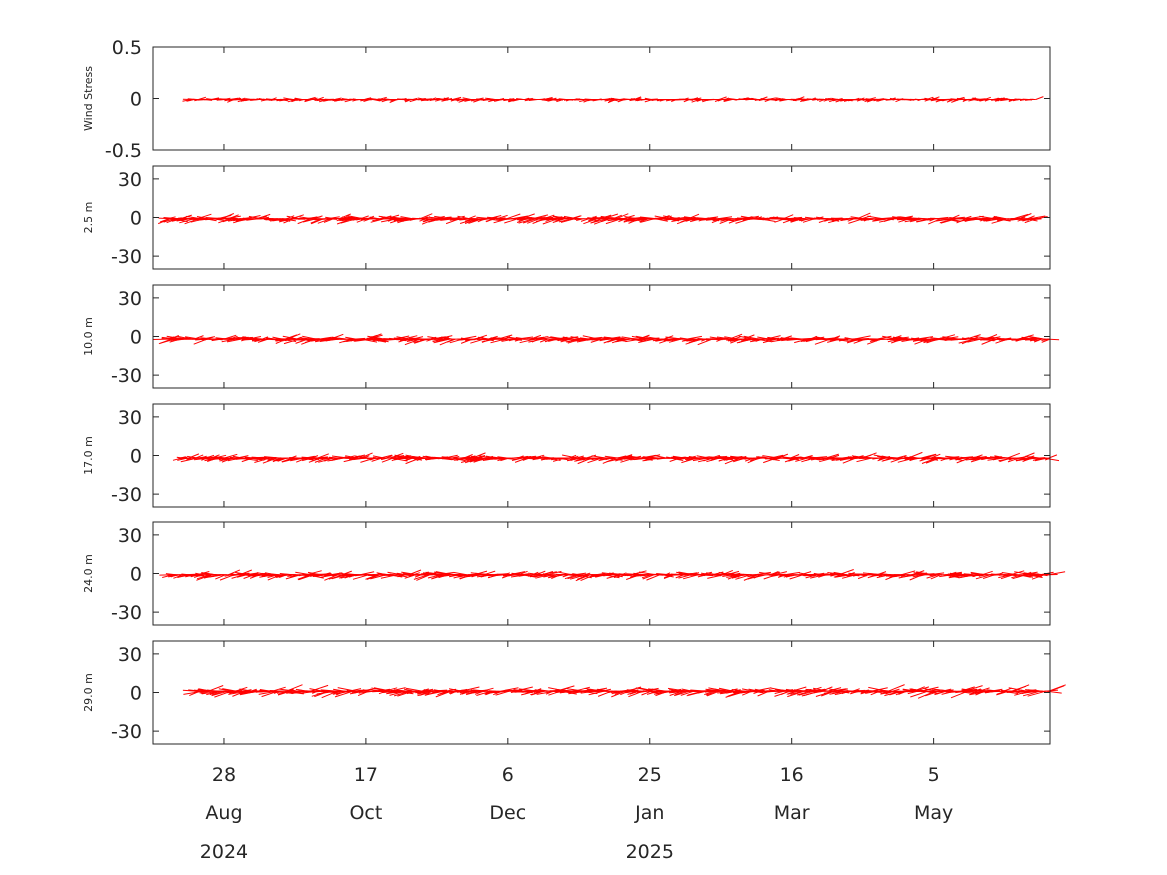  Describe the element at coordinates (576, 813) in the screenshot. I see `x-axis-labels: 28 Aug 17 Oct 6 Dec 25 Jan 16 Mar 5 May 2024 2025` at that location.